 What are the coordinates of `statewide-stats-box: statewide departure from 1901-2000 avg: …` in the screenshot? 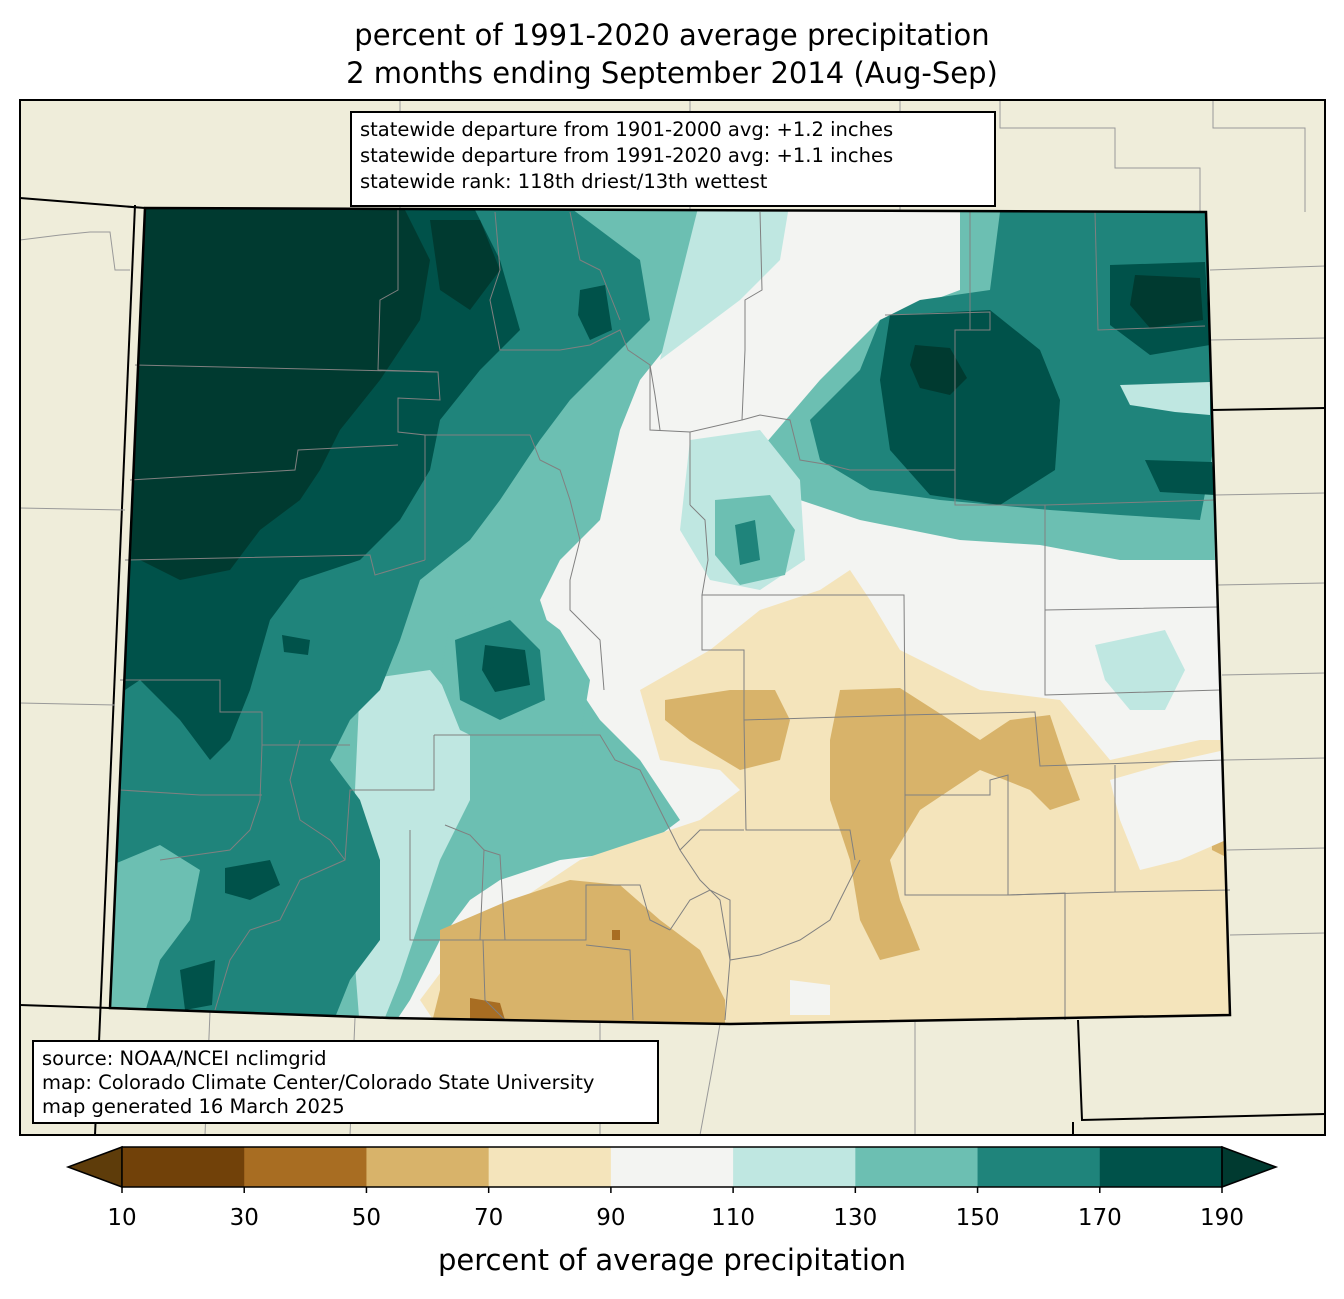 It's located at (673, 159).